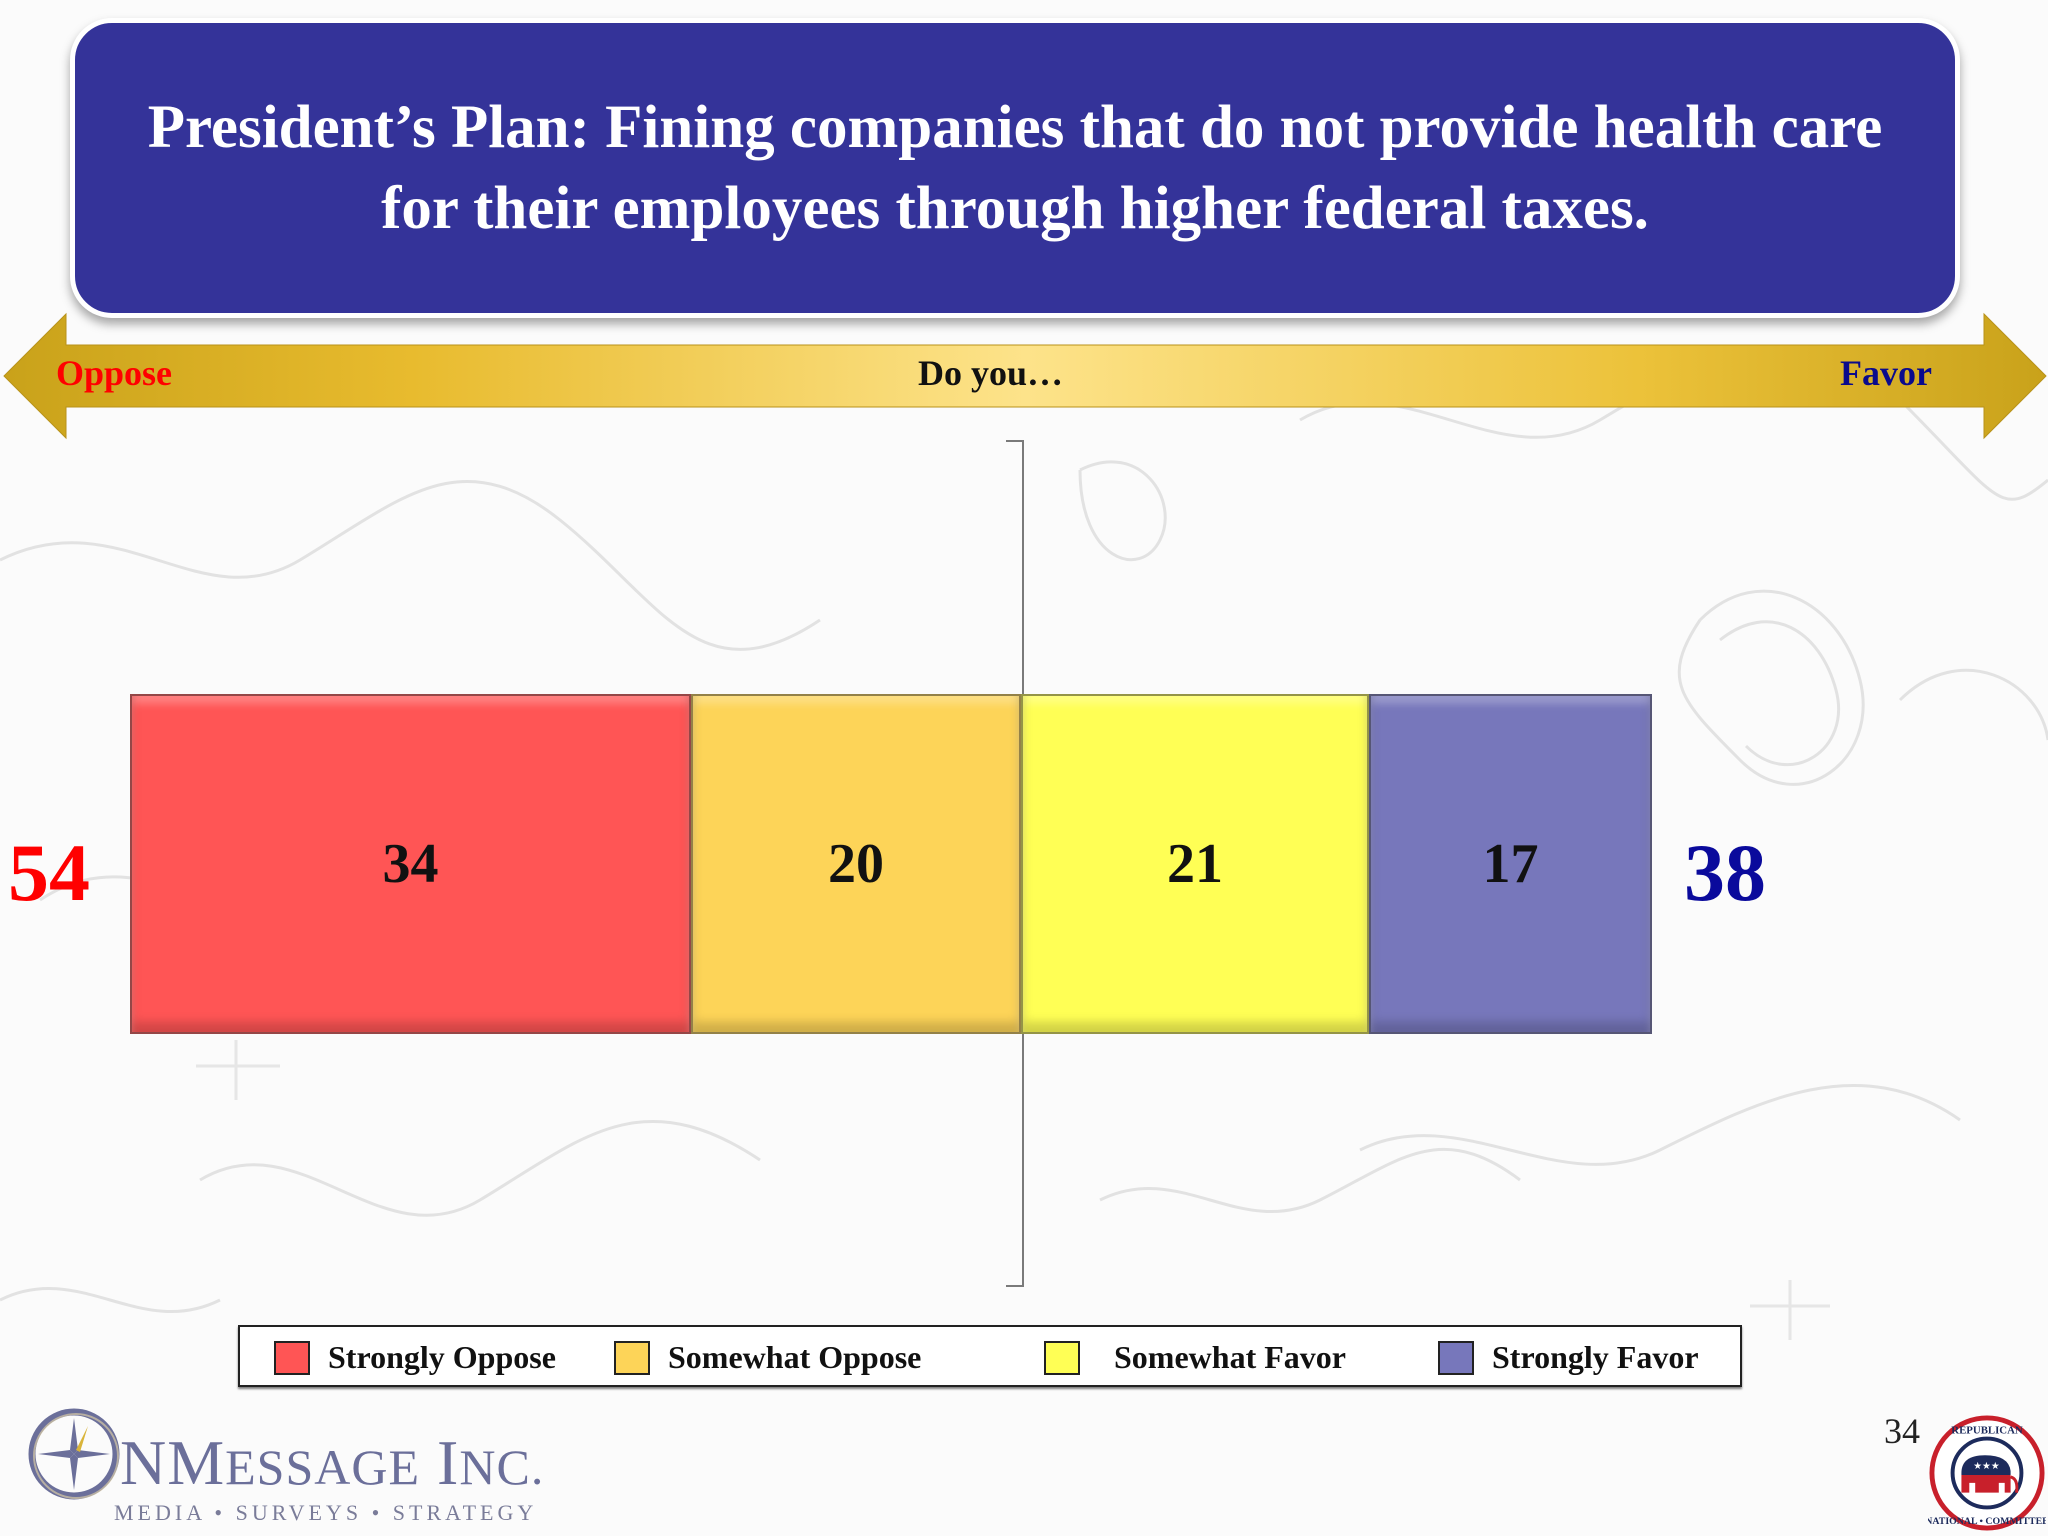  What do you see at coordinates (1886, 373) in the screenshot?
I see `favor-label: Favor` at bounding box center [1886, 373].